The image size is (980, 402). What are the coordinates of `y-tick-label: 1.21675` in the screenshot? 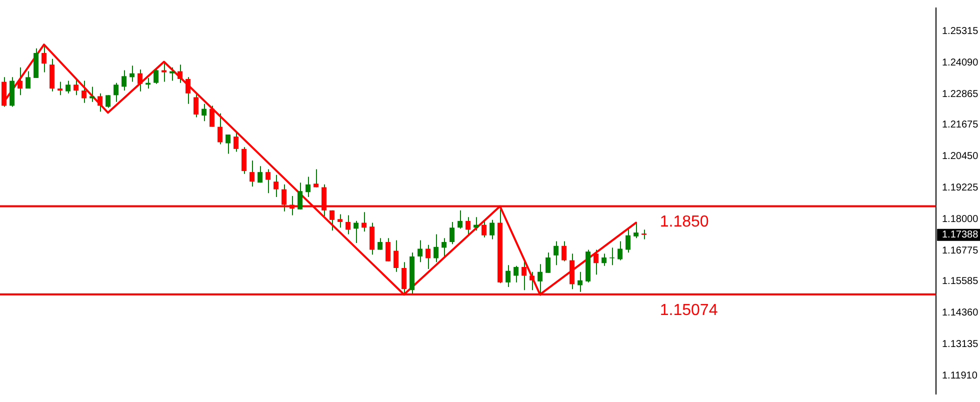 It's located at (960, 124).